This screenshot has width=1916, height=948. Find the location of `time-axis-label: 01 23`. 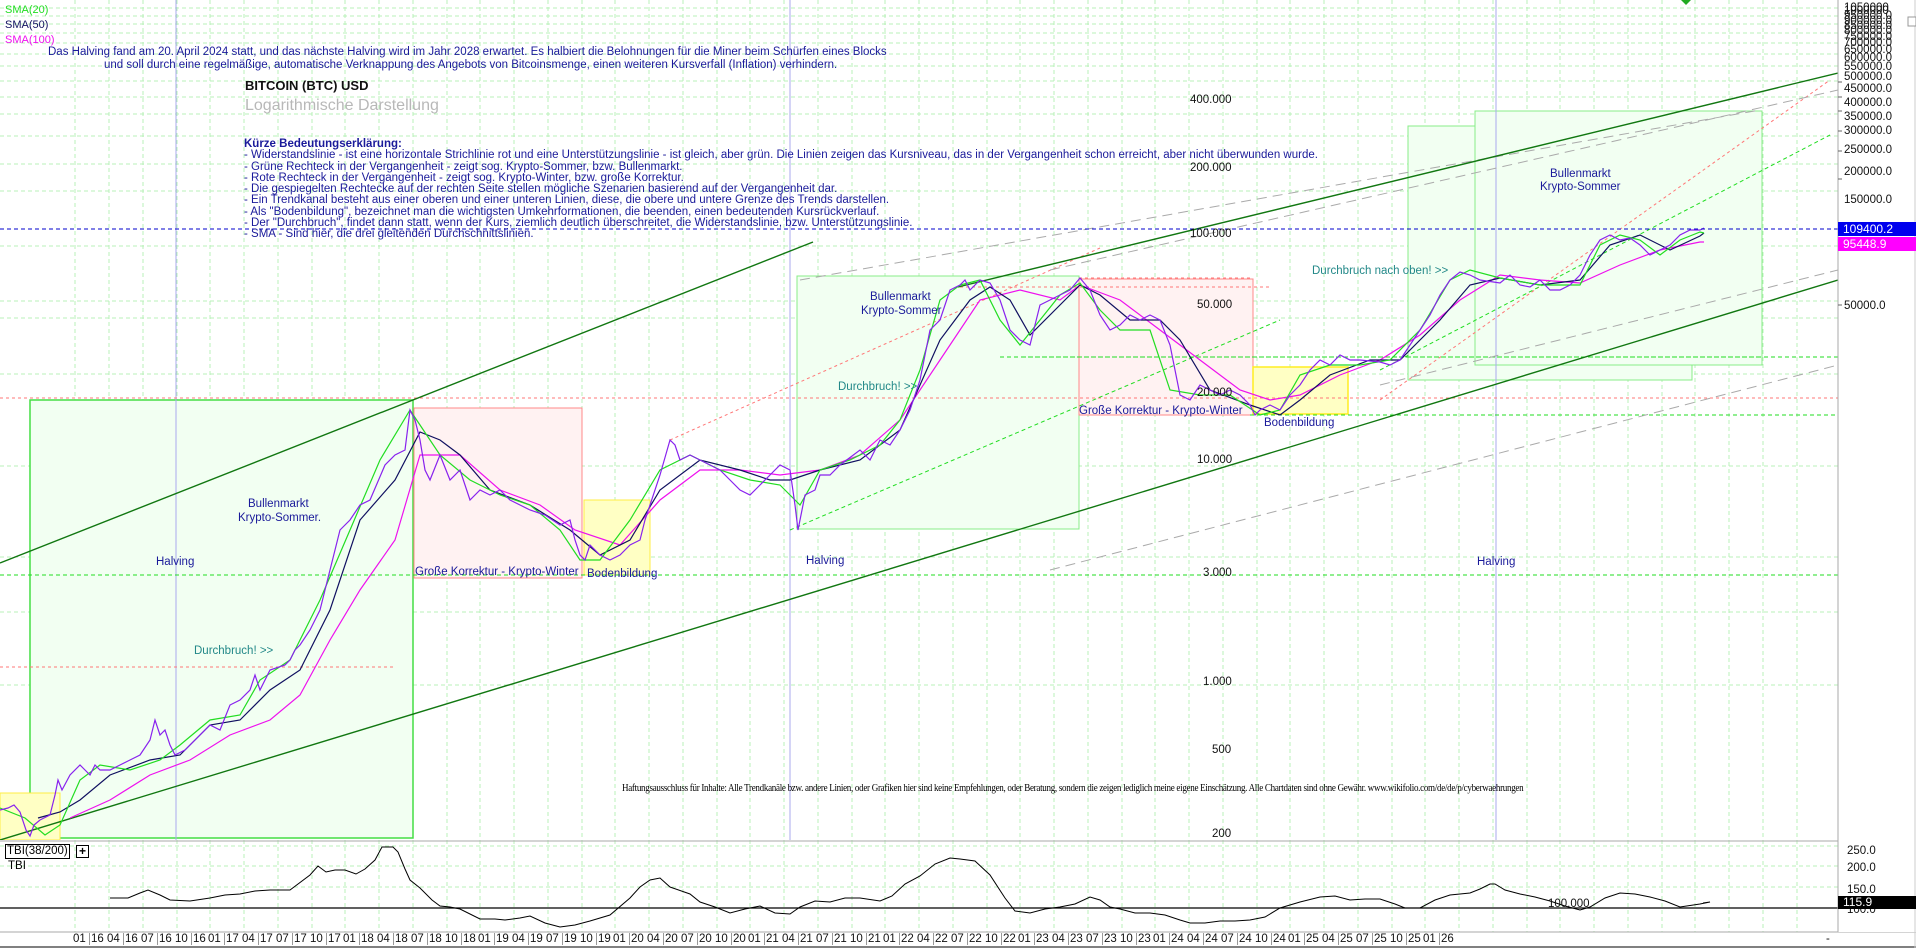

time-axis-label: 01 23 is located at coordinates (1033, 939).